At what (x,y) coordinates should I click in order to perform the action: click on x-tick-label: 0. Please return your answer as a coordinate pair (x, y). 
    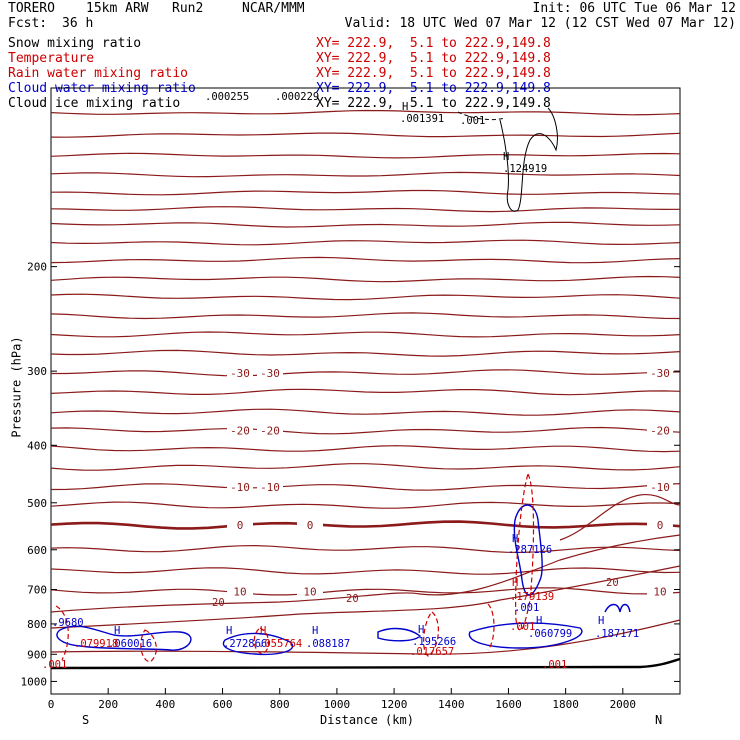
    Looking at the image, I should click on (51, 704).